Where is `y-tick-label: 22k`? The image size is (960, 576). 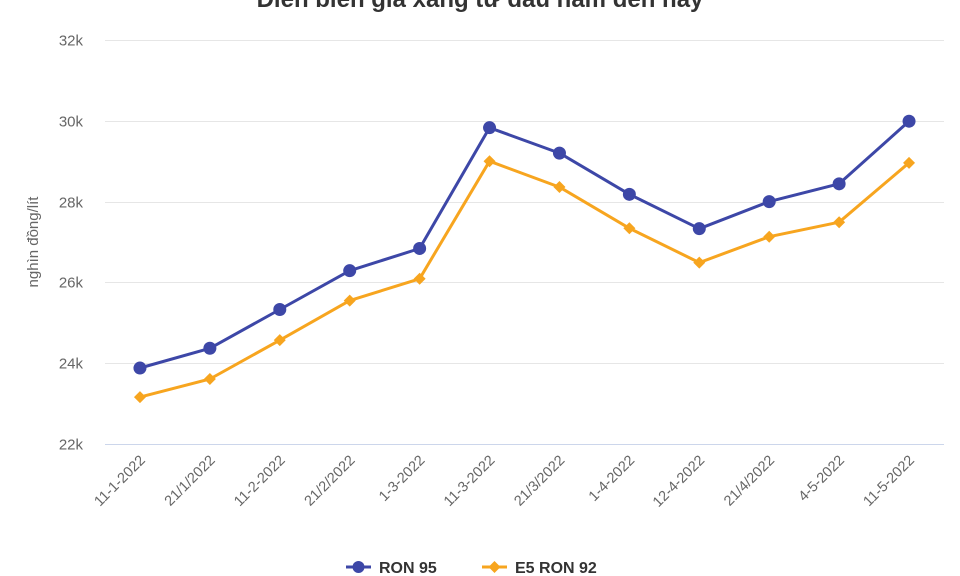
y-tick-label: 22k is located at coordinates (71, 445).